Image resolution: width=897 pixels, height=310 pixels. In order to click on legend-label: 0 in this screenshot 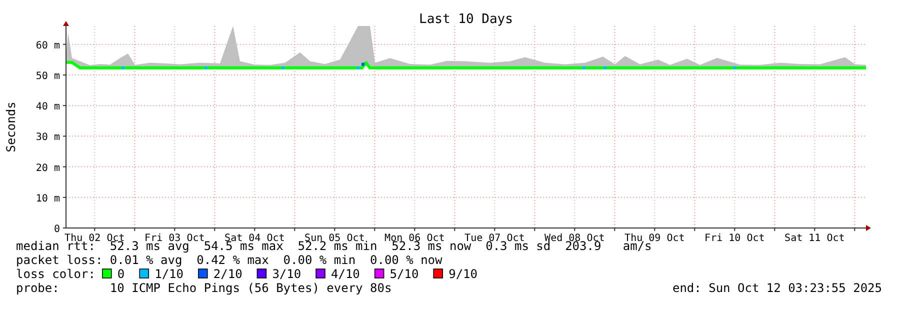, I will do `click(121, 274)`.